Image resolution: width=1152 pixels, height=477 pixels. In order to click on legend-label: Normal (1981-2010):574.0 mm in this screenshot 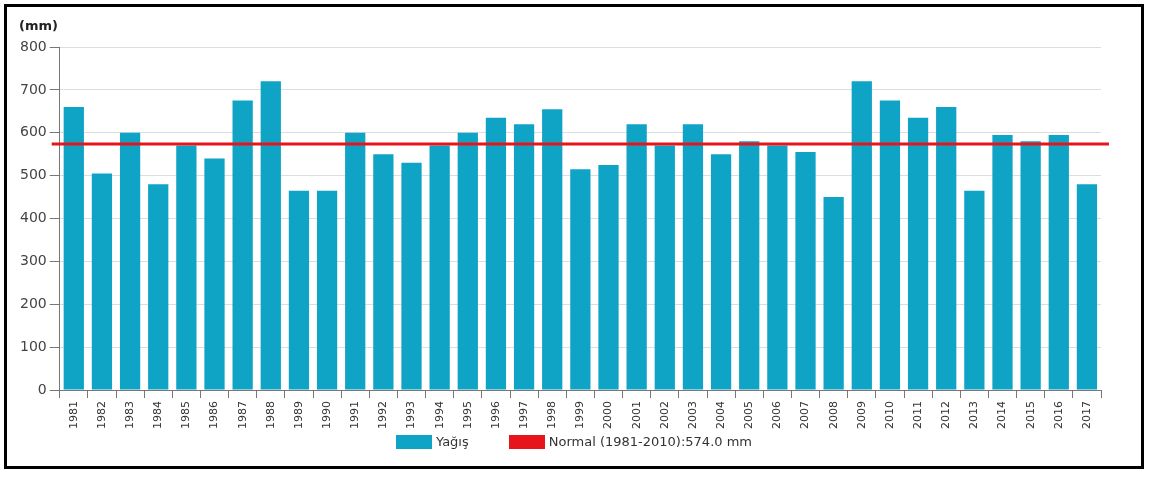, I will do `click(650, 441)`.